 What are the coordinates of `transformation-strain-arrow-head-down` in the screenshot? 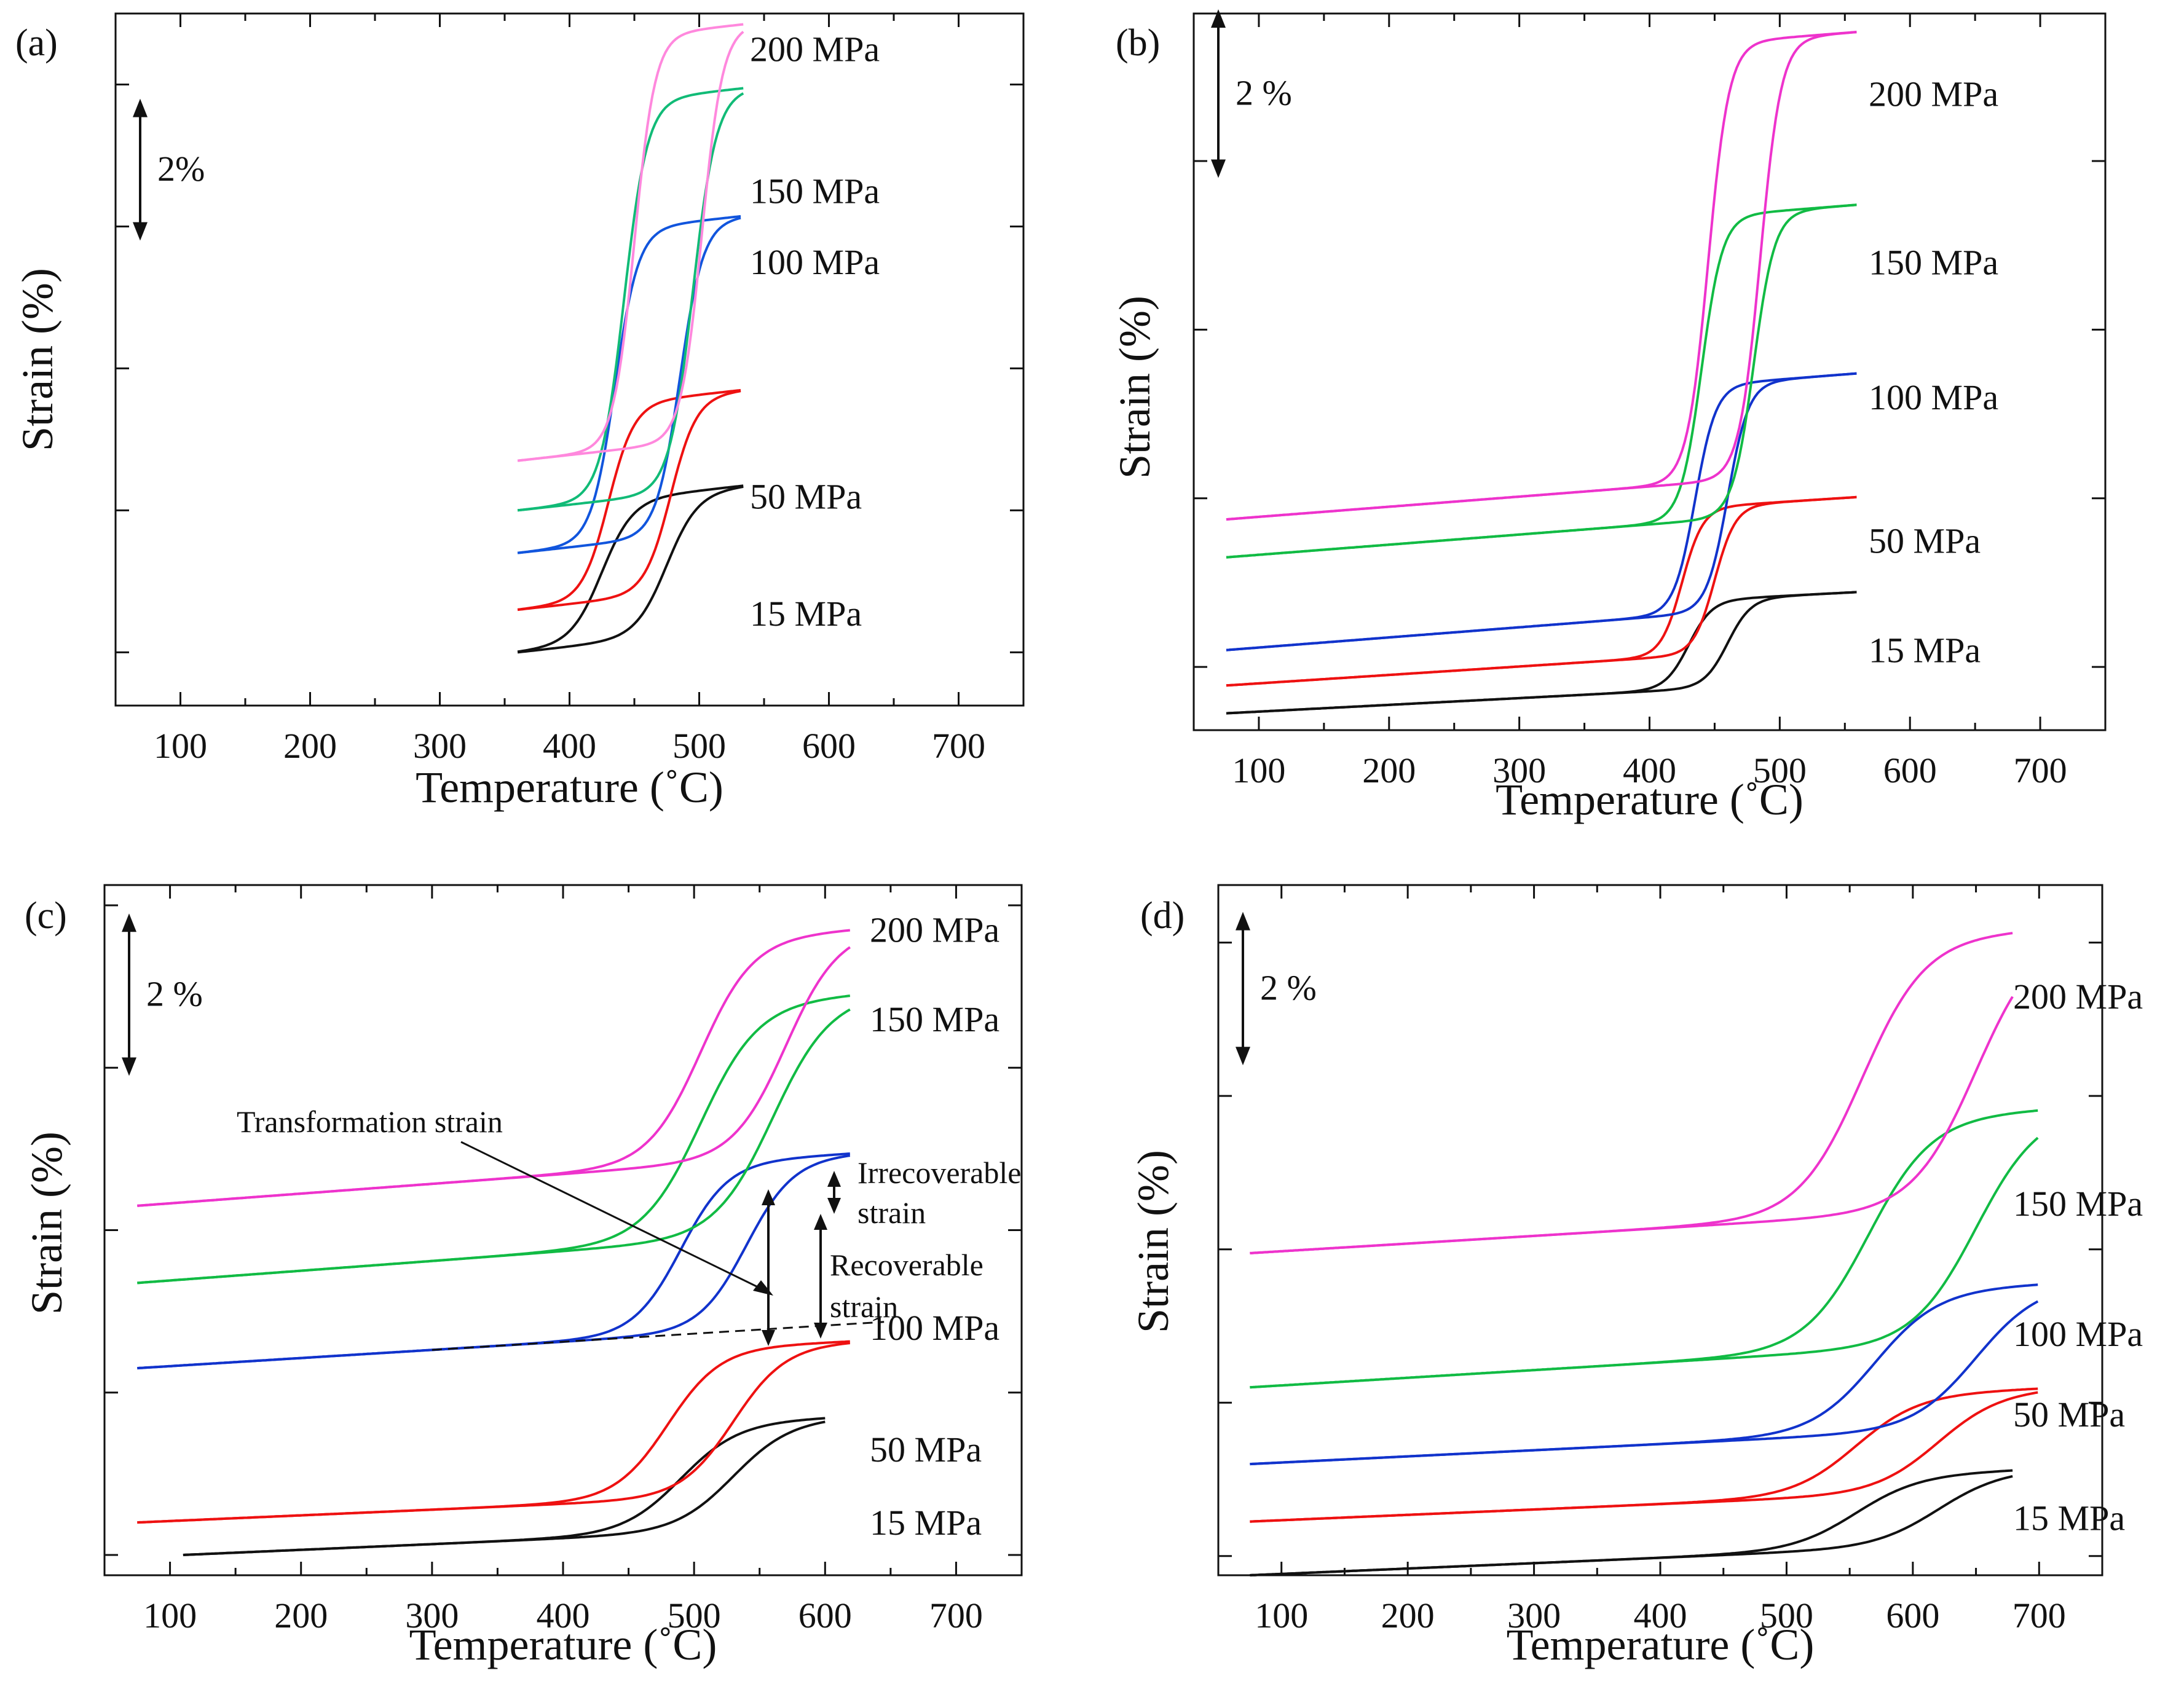 It's located at (768, 1338).